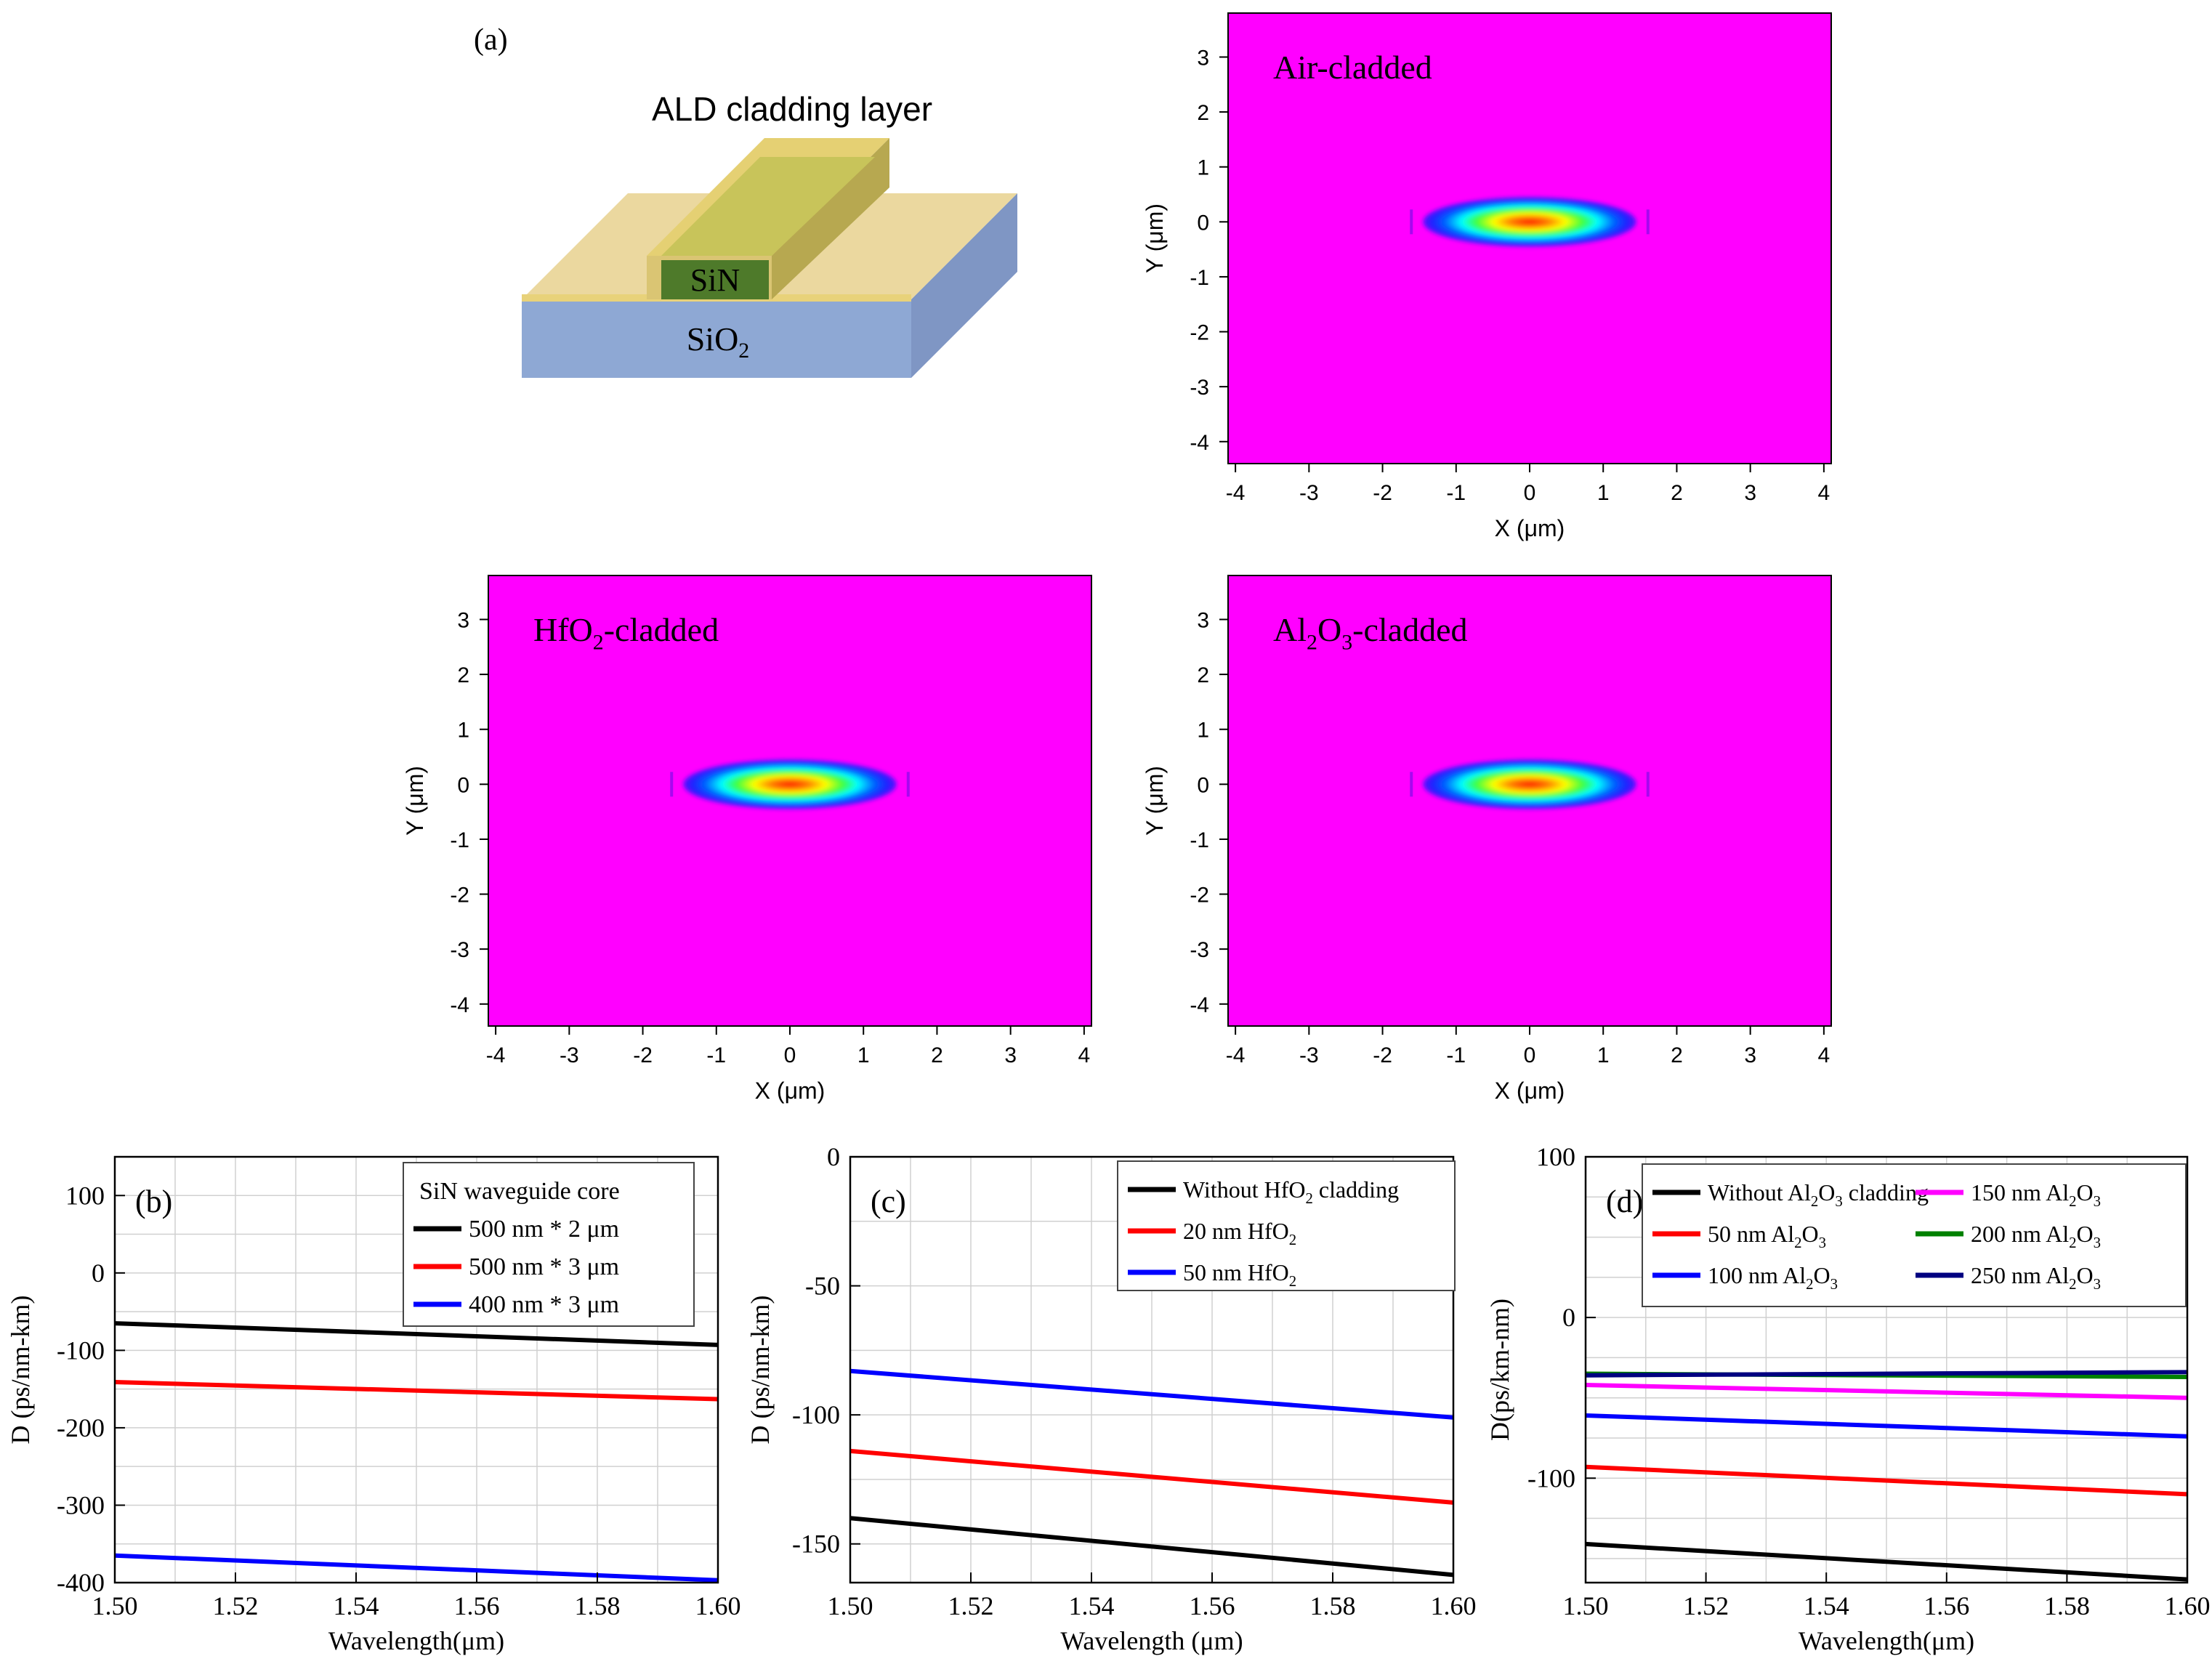 This screenshot has height=1664, width=2212. Describe the element at coordinates (81, 1505) in the screenshot. I see `y-tick-label: -300` at that location.